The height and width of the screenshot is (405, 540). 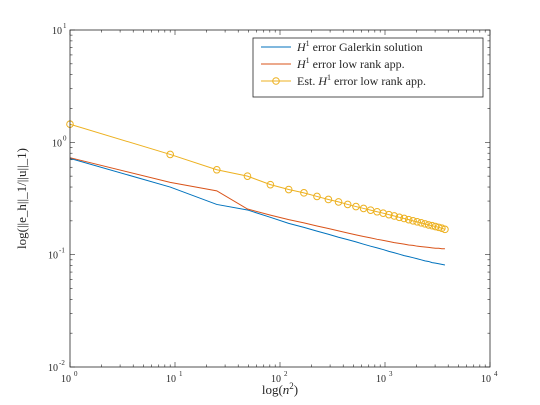 What do you see at coordinates (391, 374) in the screenshot?
I see `x-tick-label-exponent: 3` at bounding box center [391, 374].